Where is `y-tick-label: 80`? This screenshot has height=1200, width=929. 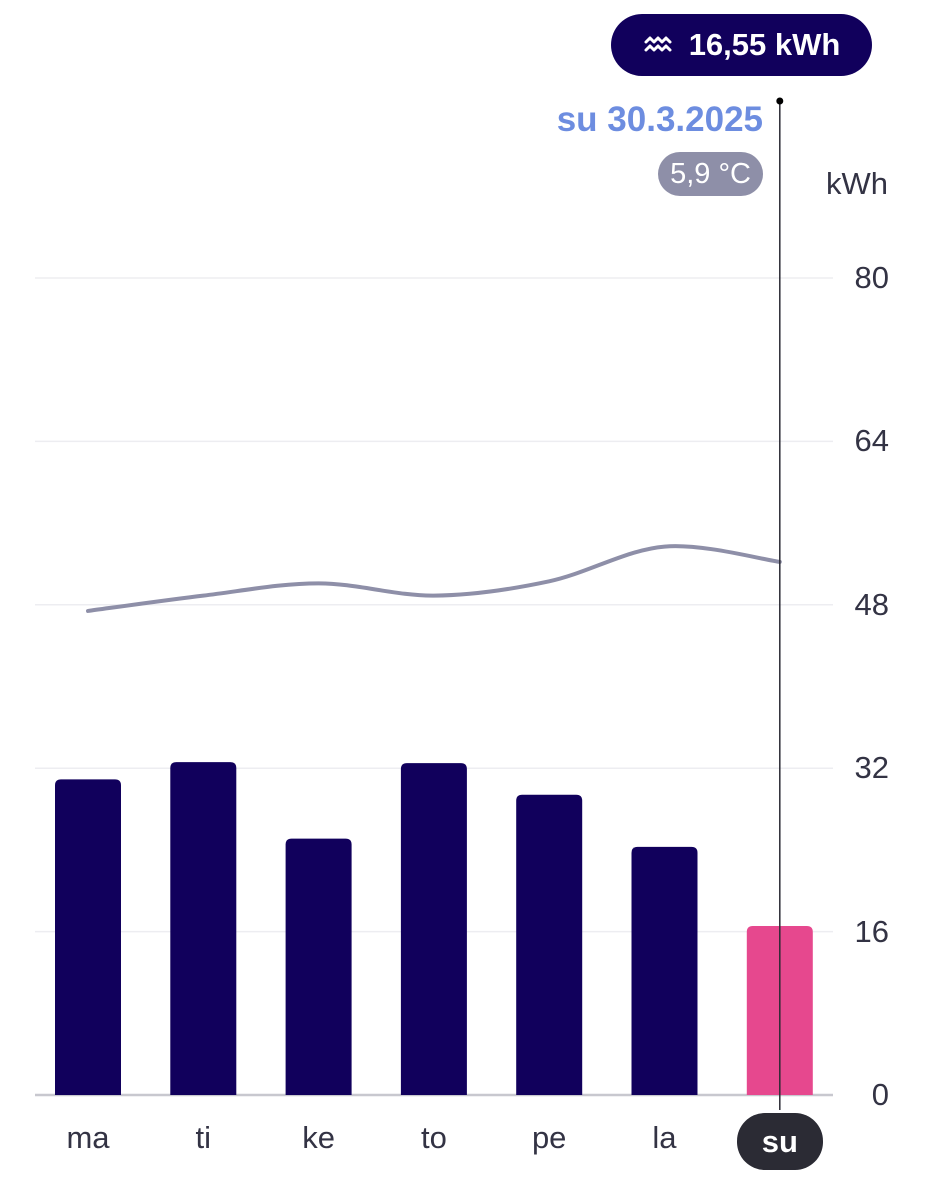
y-tick-label: 80 is located at coordinates (871, 277).